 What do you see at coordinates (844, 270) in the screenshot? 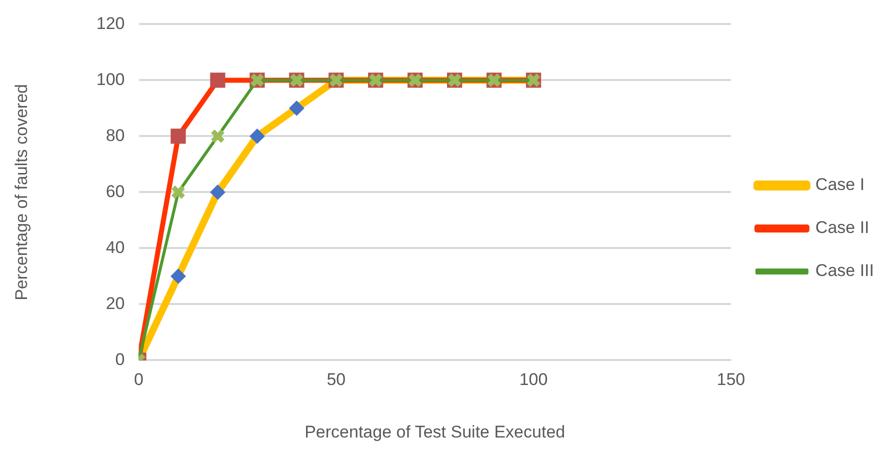
I see `legend-label: Case III` at bounding box center [844, 270].